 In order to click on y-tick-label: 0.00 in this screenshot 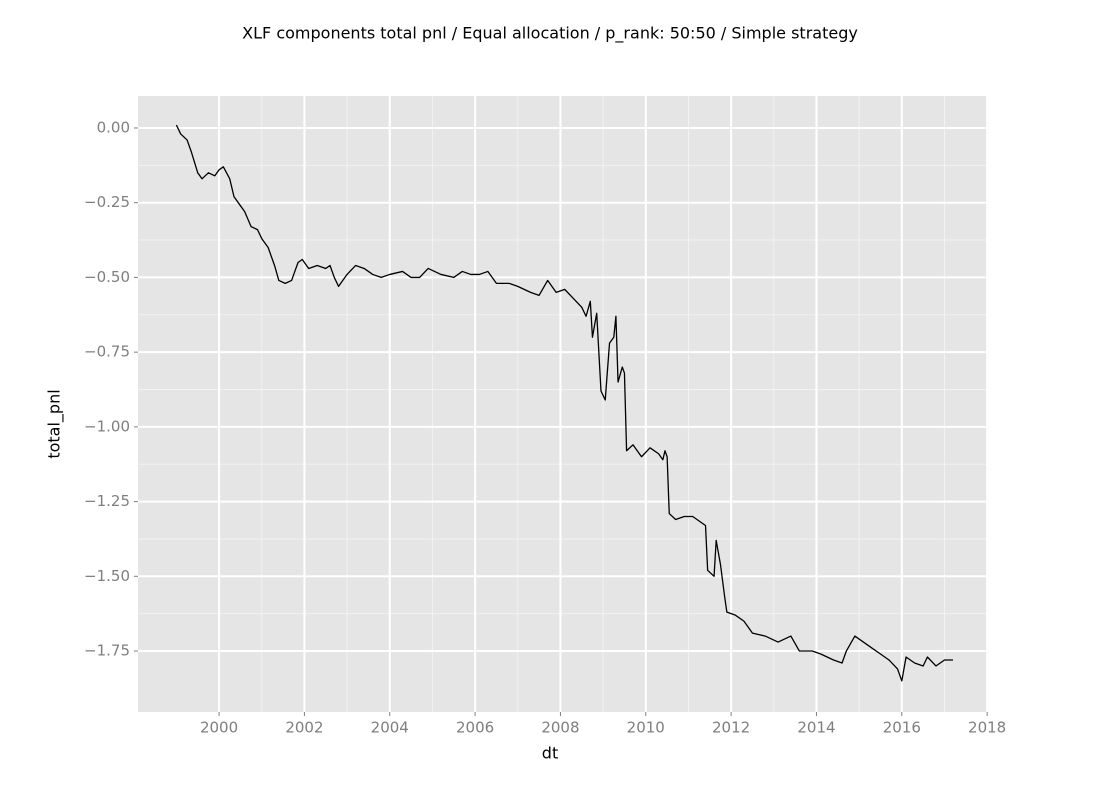, I will do `click(113, 127)`.